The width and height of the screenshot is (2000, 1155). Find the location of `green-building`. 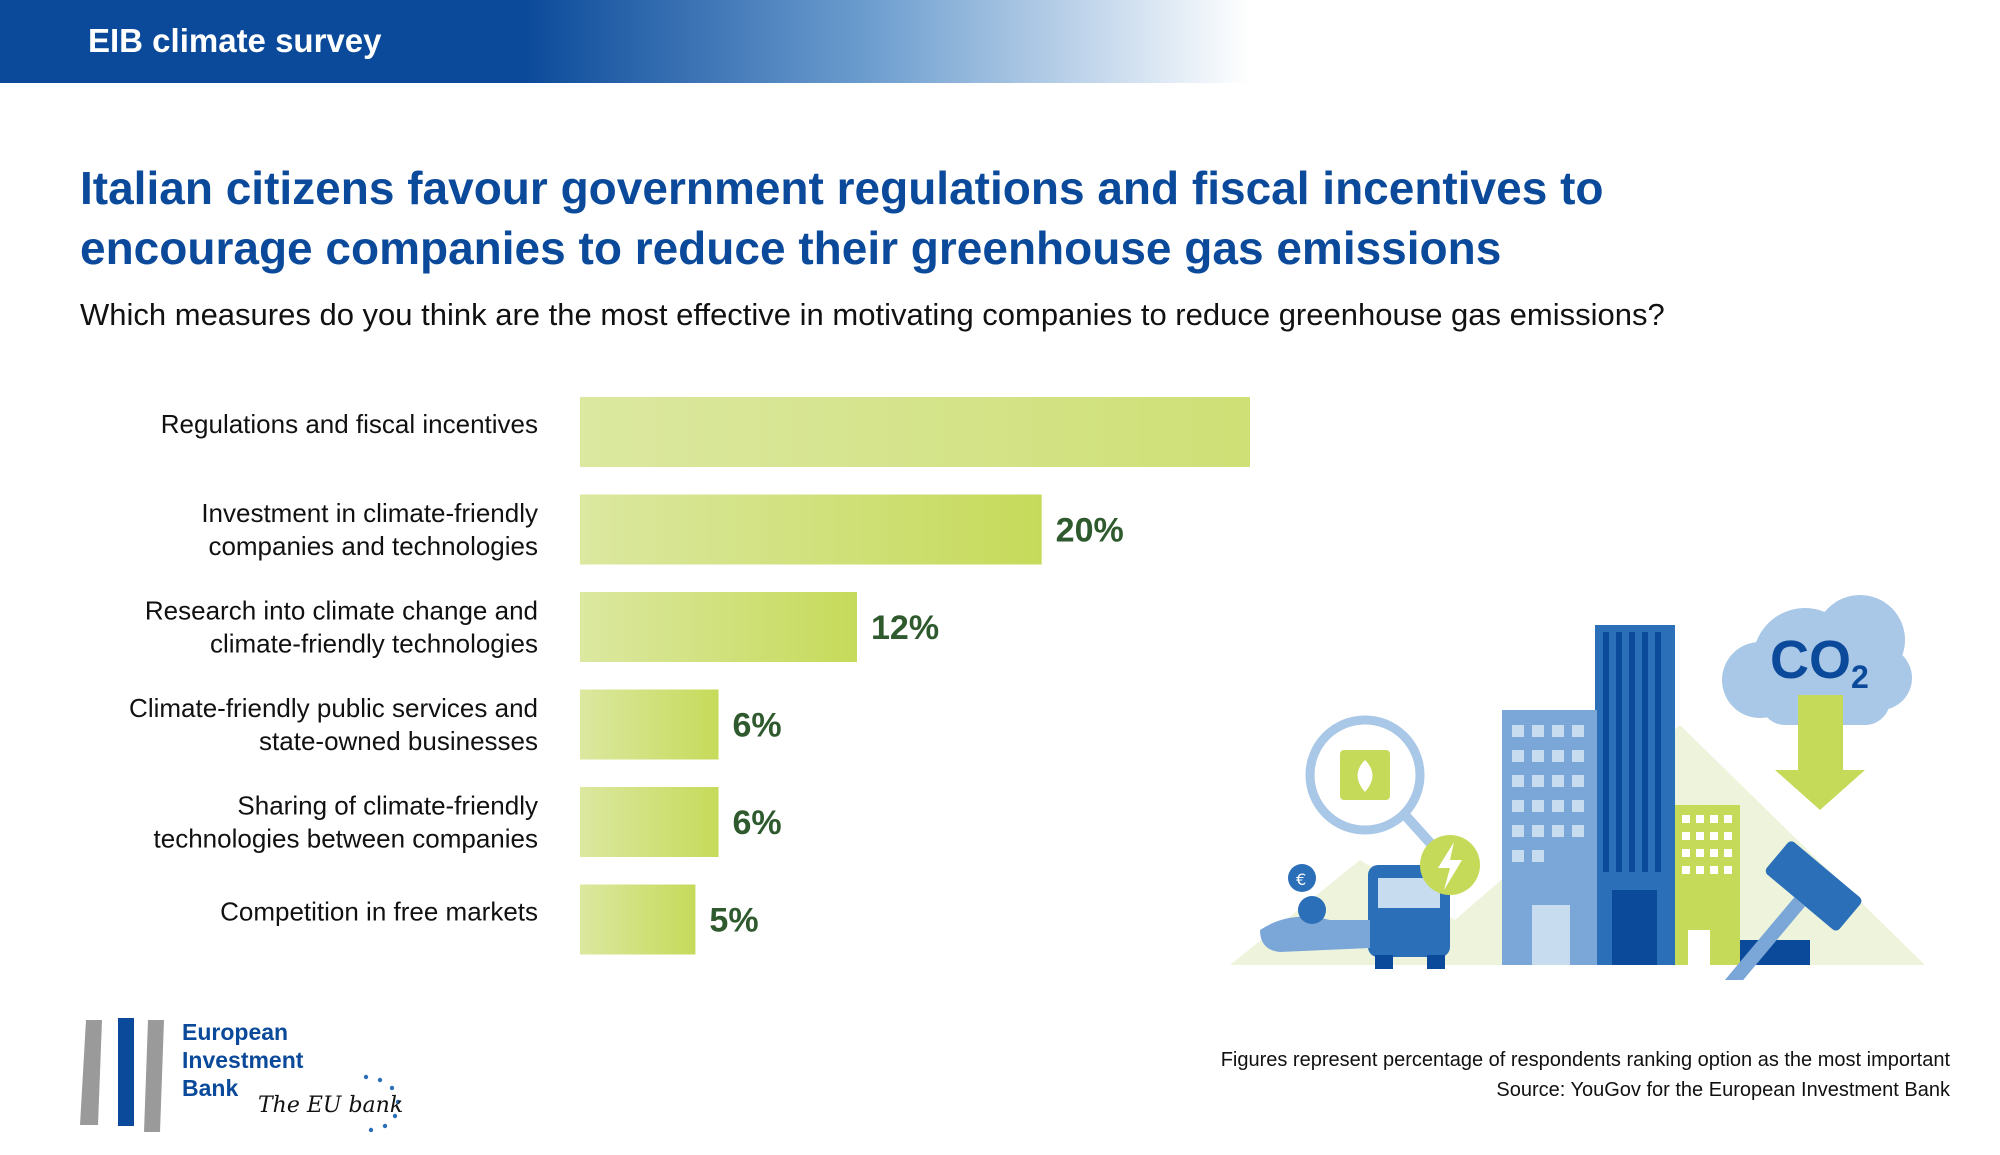

green-building is located at coordinates (1707, 885).